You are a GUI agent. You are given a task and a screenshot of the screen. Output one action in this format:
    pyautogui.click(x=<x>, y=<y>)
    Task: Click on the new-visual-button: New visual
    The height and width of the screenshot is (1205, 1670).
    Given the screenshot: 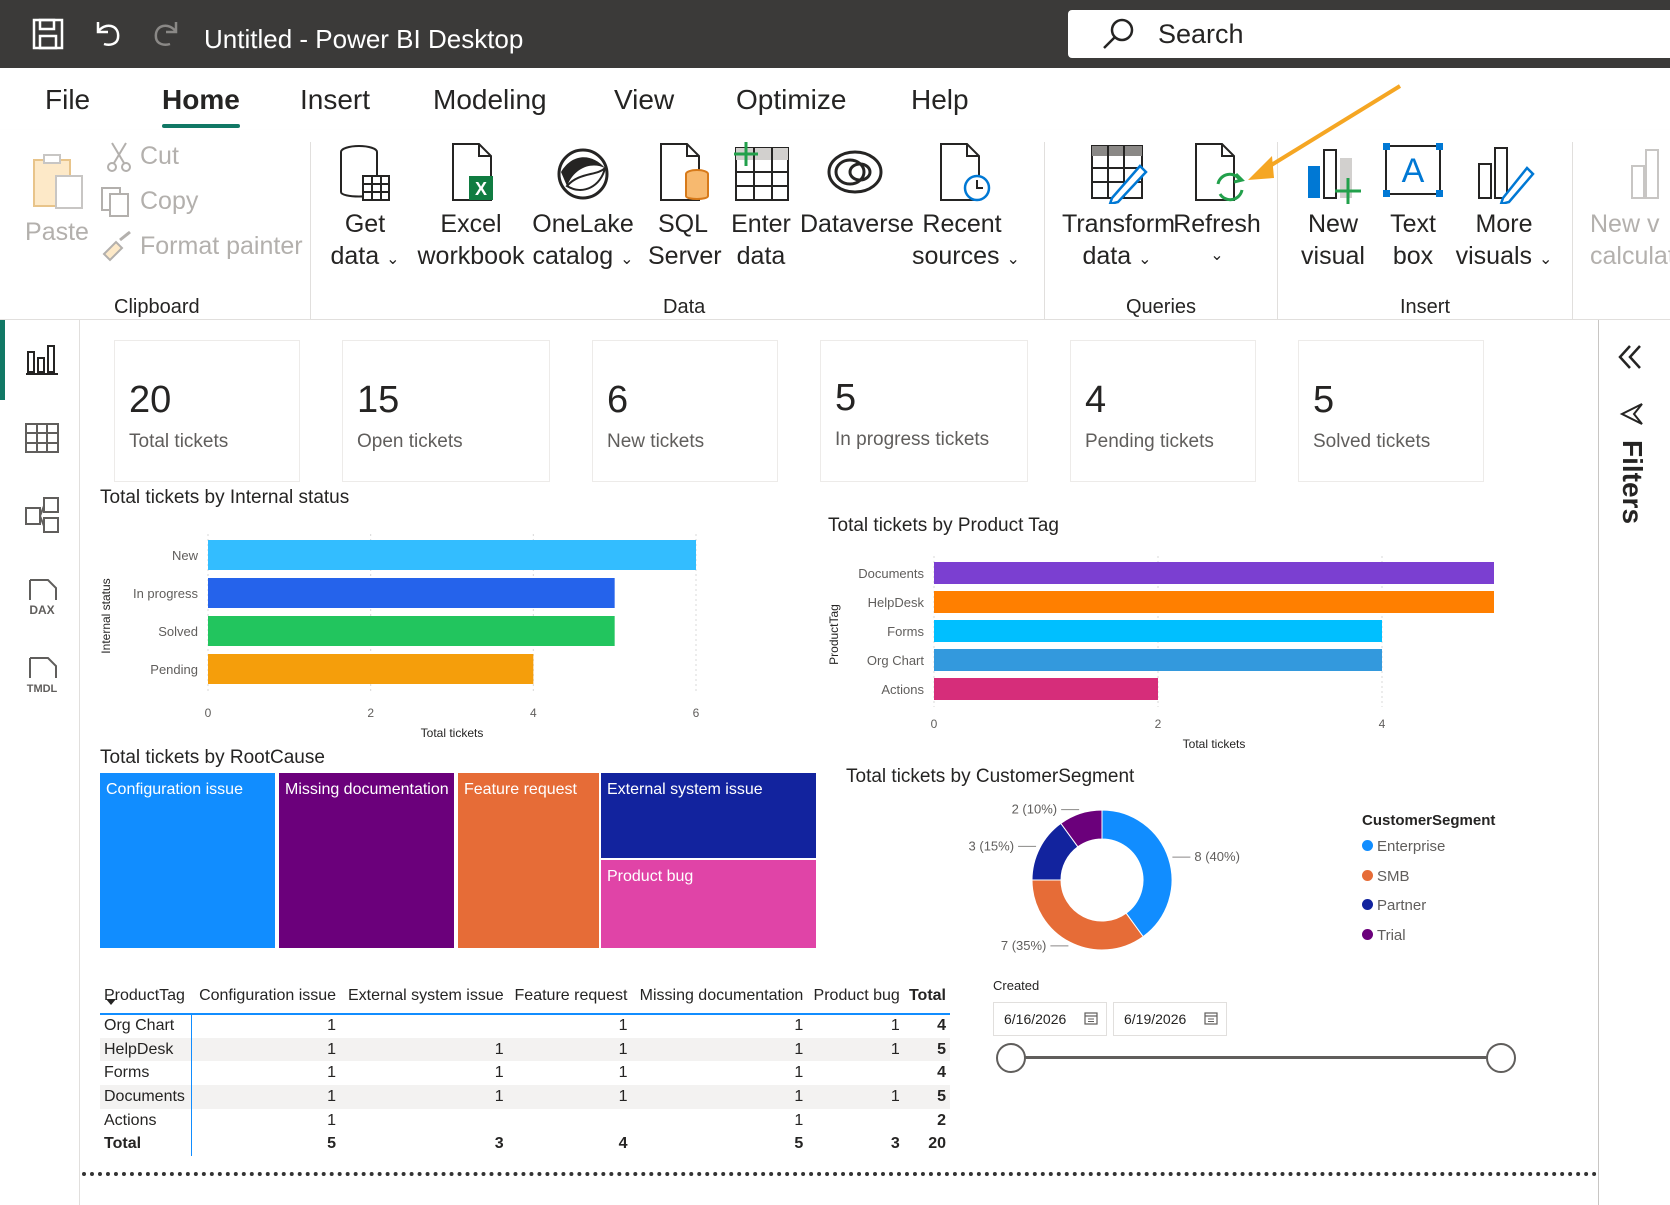 What is the action you would take?
    pyautogui.click(x=1333, y=207)
    